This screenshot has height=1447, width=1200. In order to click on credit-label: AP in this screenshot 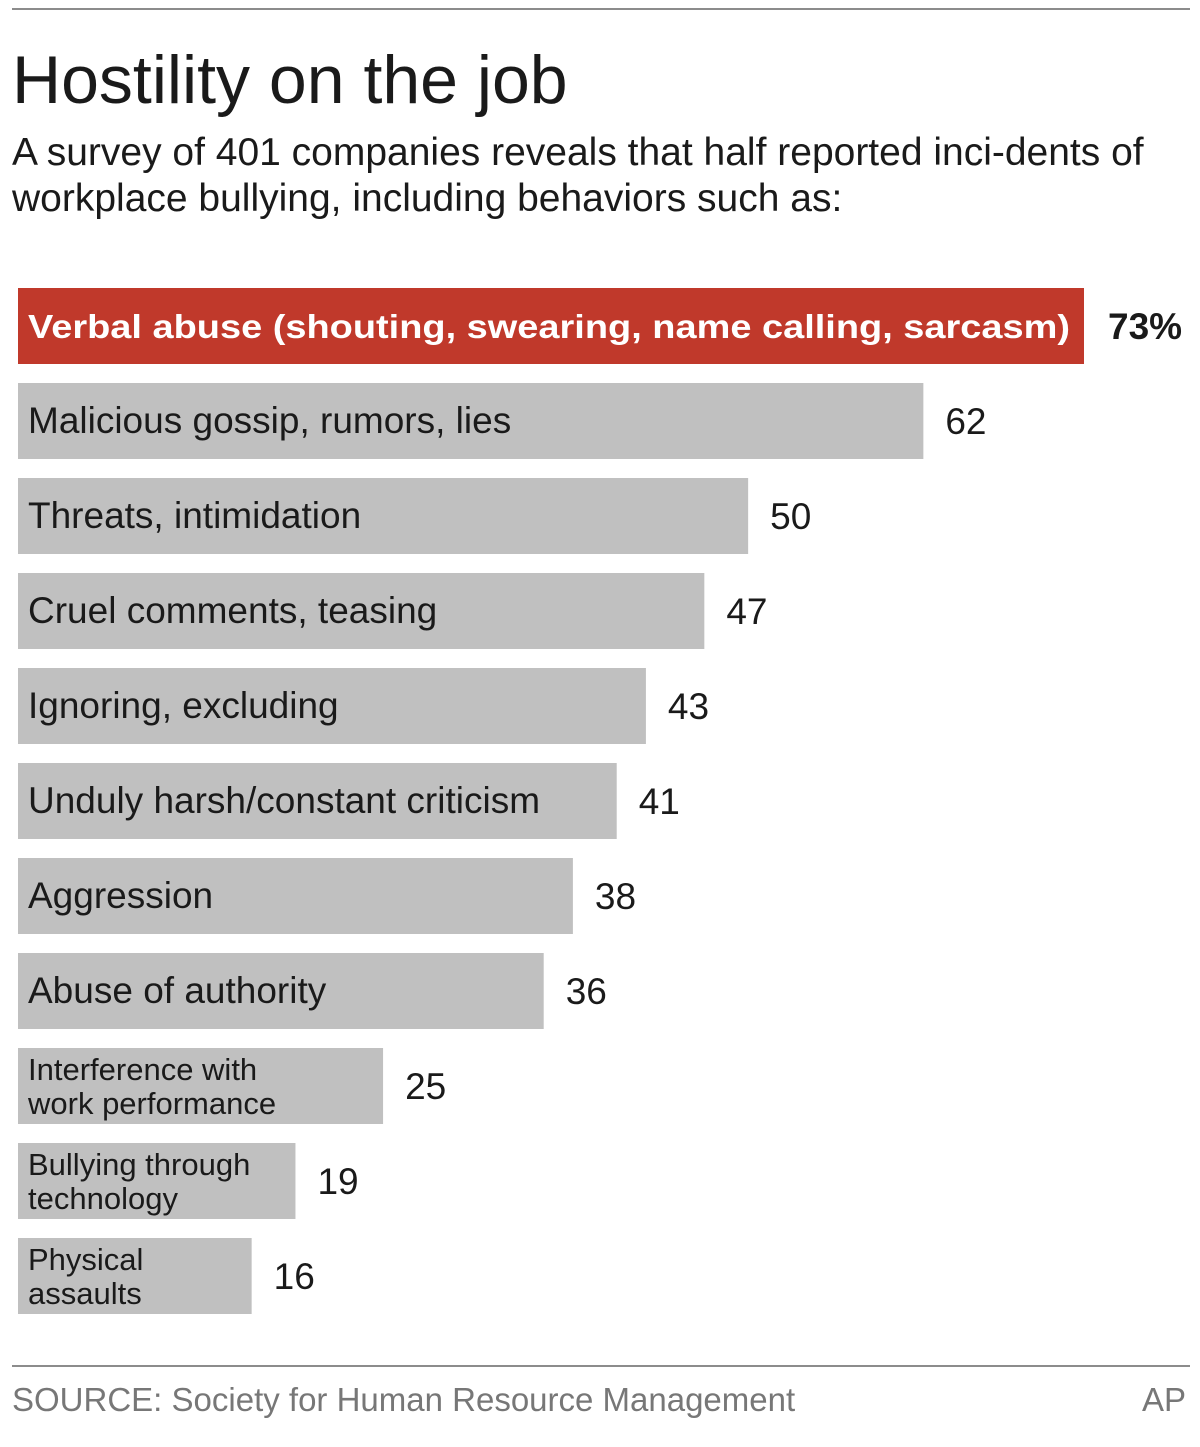, I will do `click(1163, 1399)`.